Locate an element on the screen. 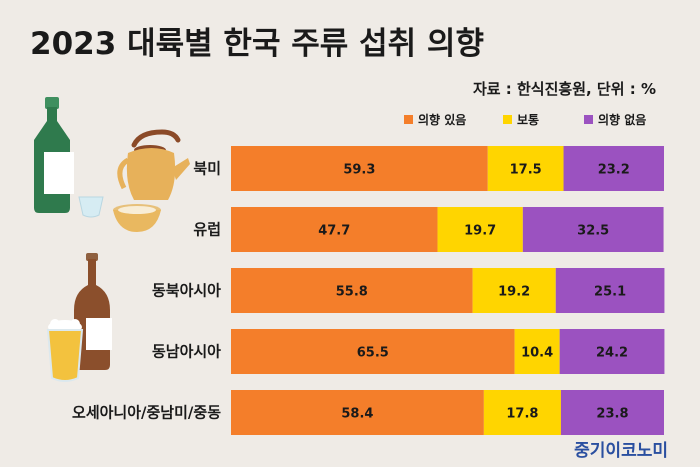 This screenshot has width=700, height=467. soju-bottle-icon is located at coordinates (54, 155).